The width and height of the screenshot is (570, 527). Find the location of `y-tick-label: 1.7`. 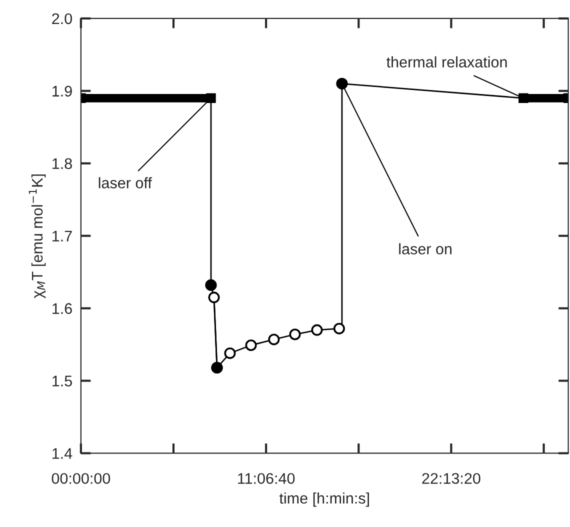

y-tick-label: 1.7 is located at coordinates (62, 236).